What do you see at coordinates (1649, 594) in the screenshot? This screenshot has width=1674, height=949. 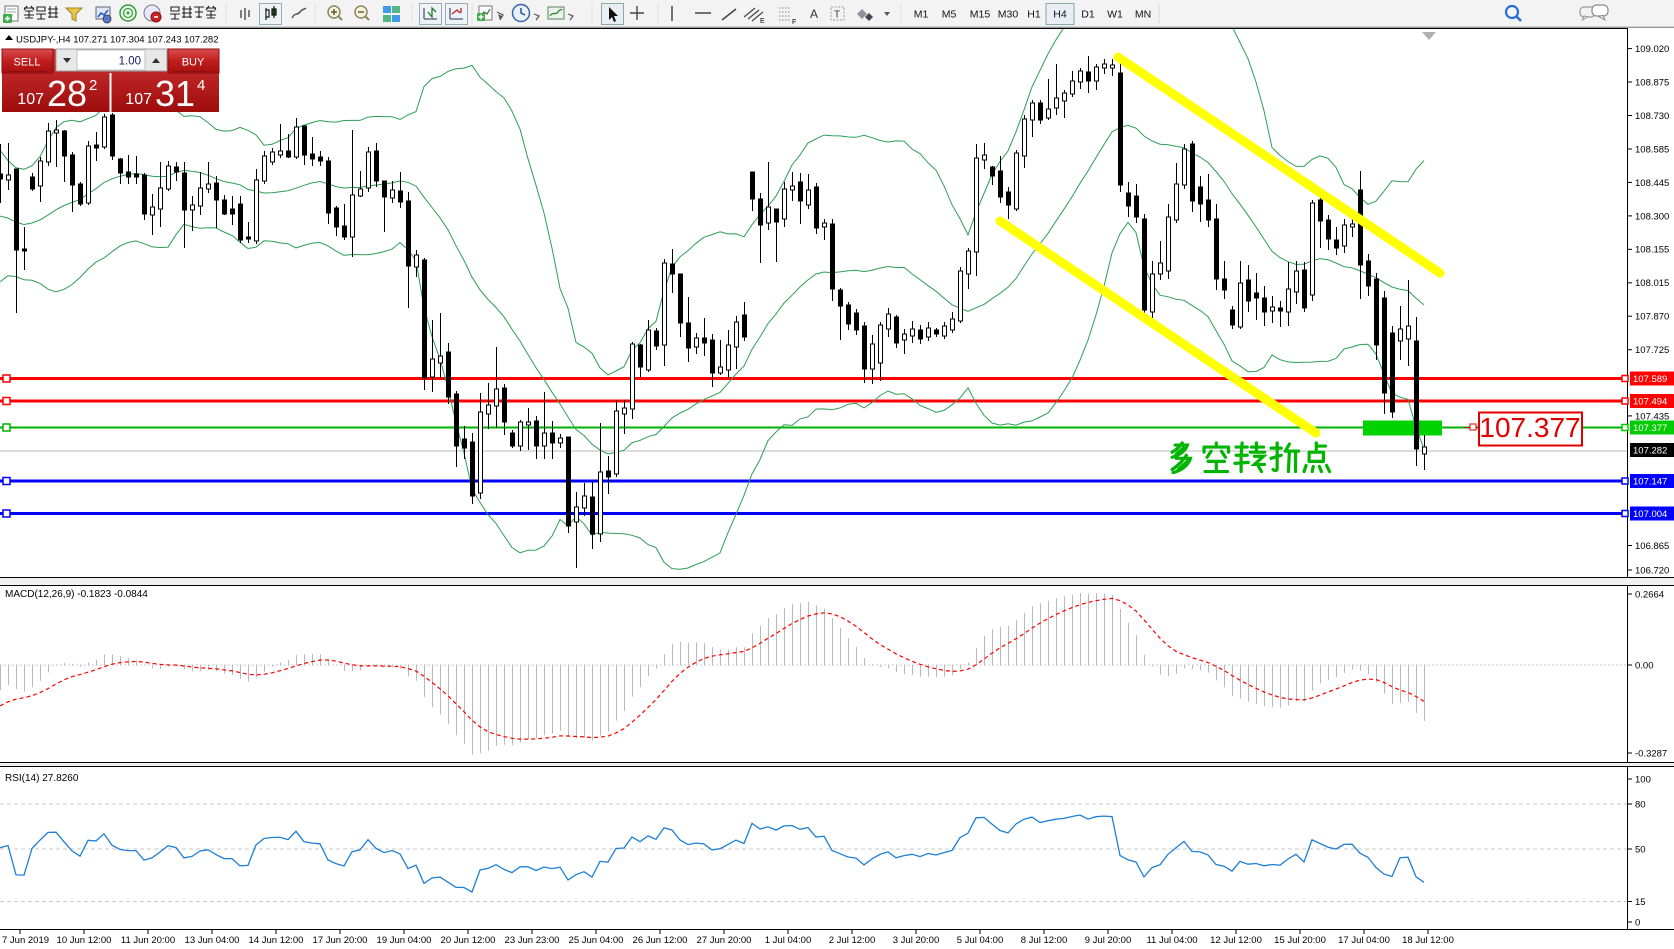 I see `svg-text: 0.2664` at bounding box center [1649, 594].